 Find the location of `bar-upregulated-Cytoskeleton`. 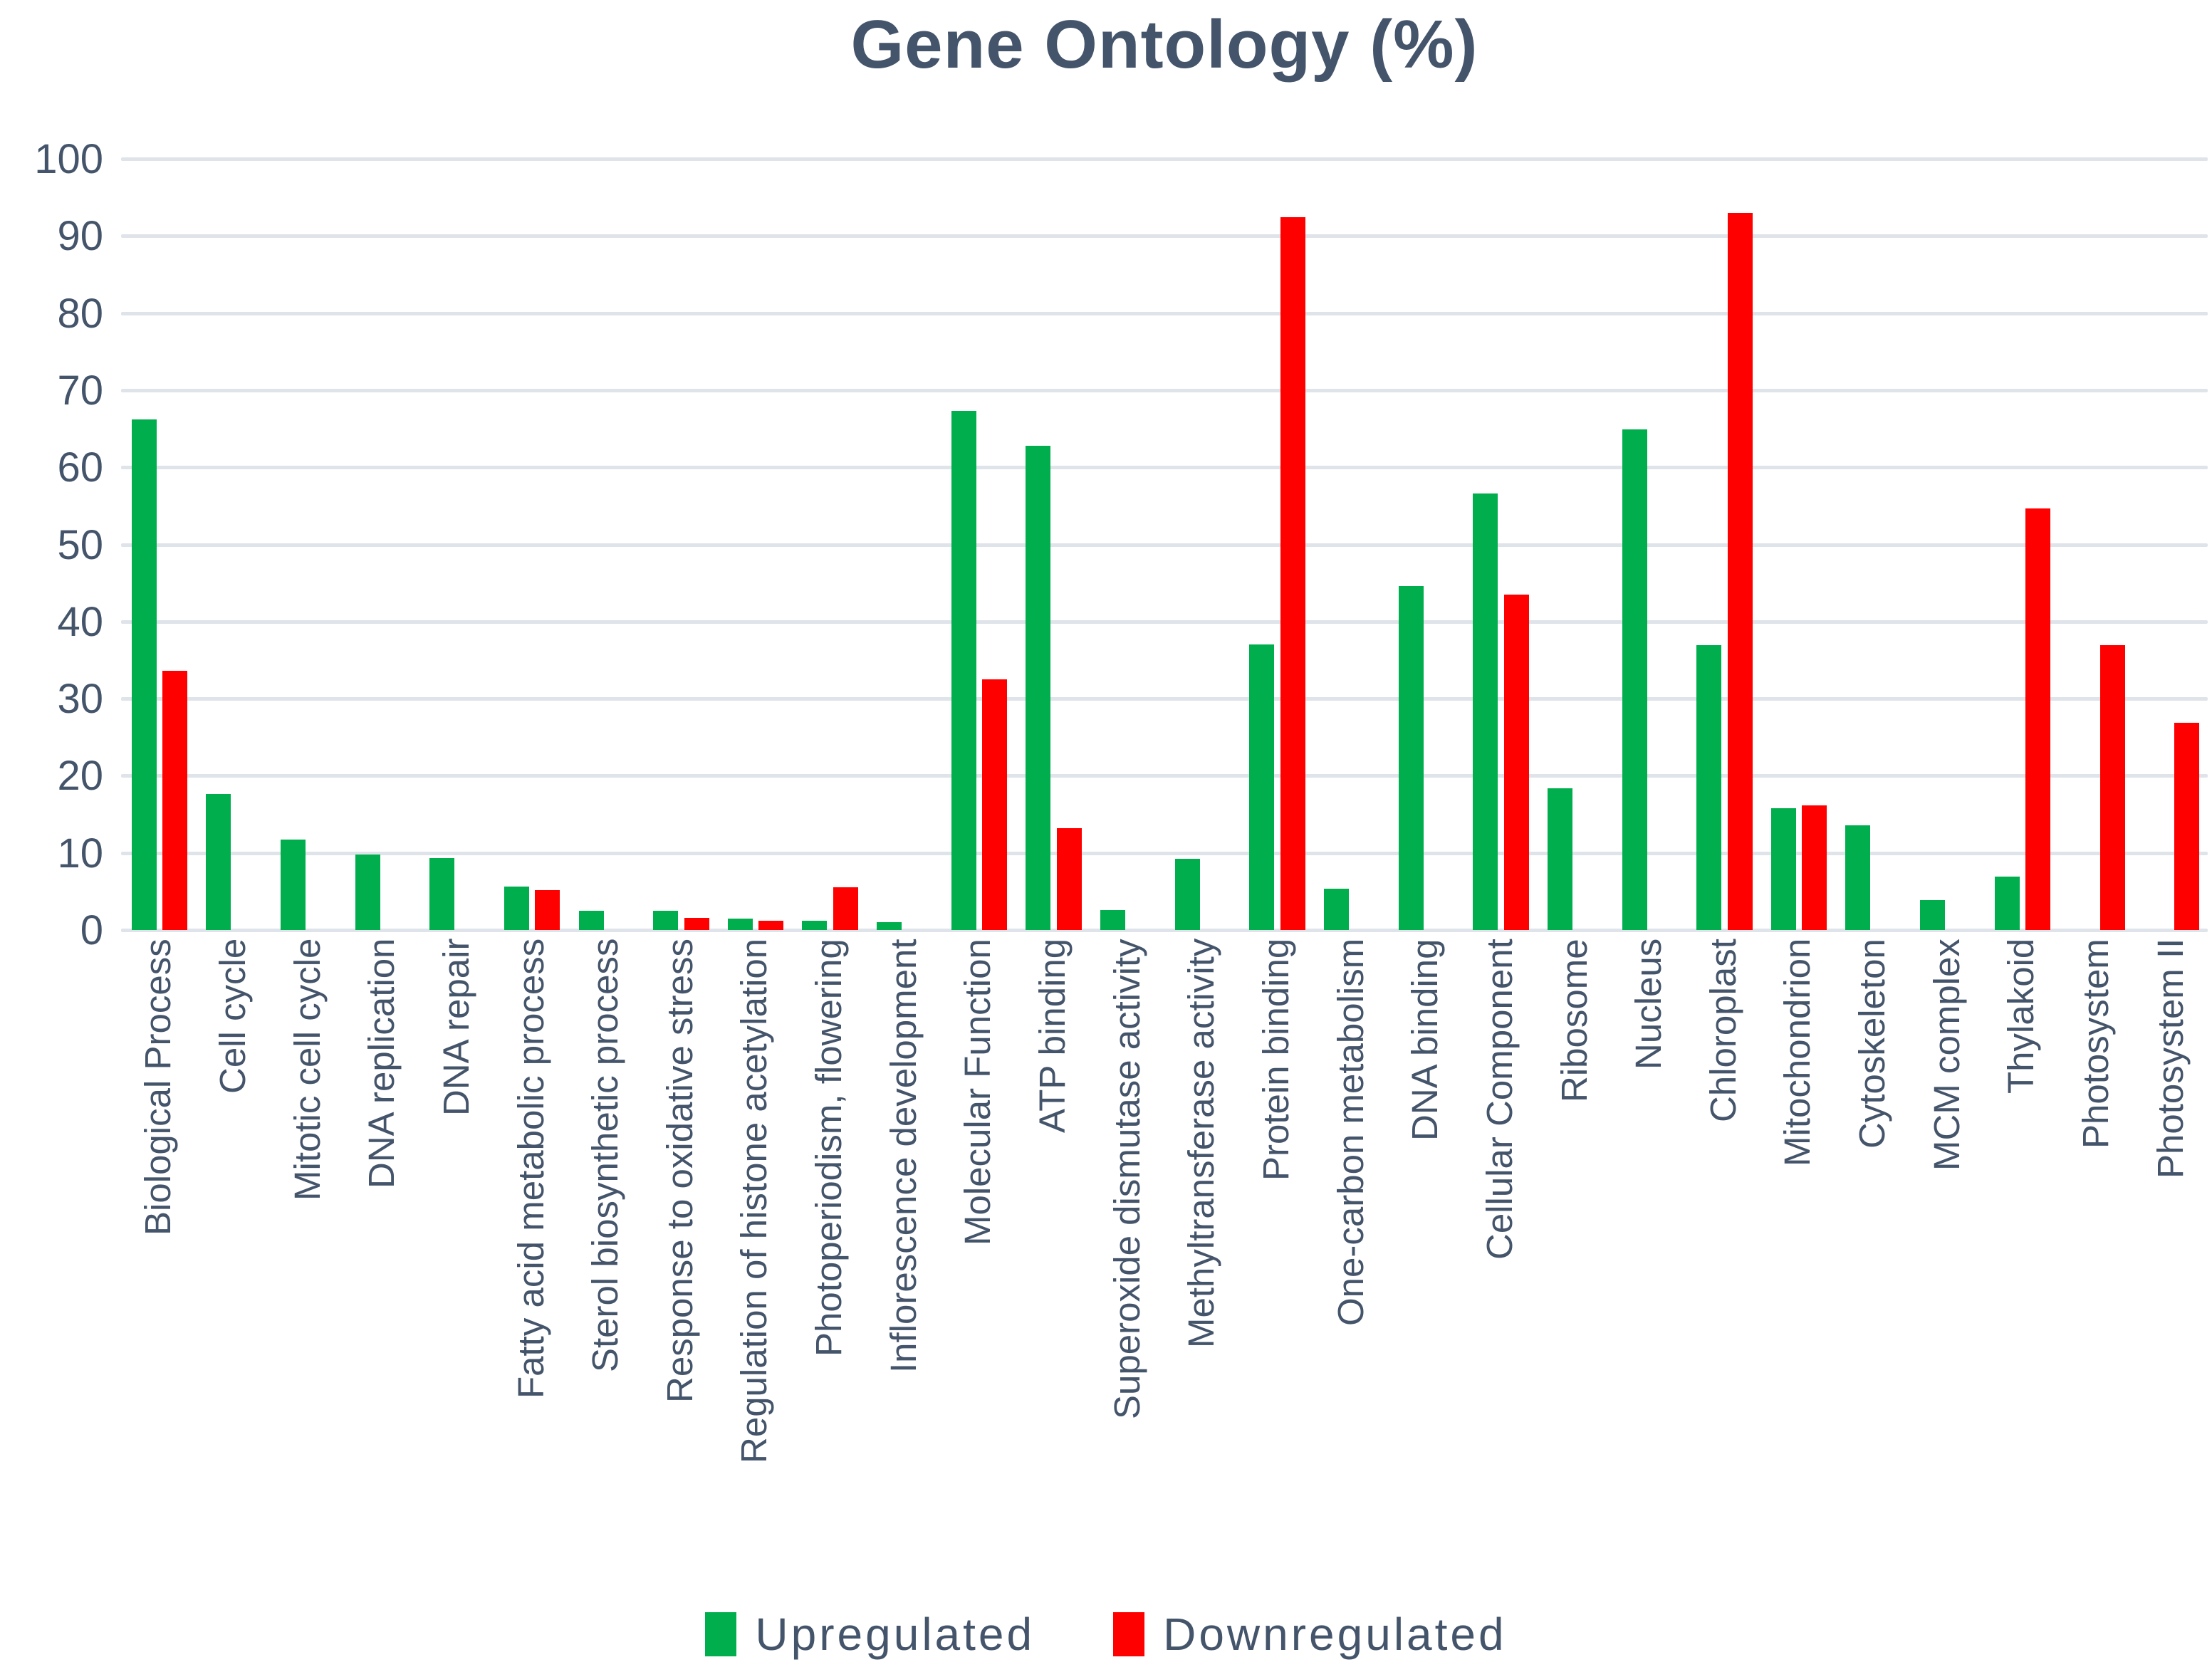

bar-upregulated-Cytoskeleton is located at coordinates (1858, 877).